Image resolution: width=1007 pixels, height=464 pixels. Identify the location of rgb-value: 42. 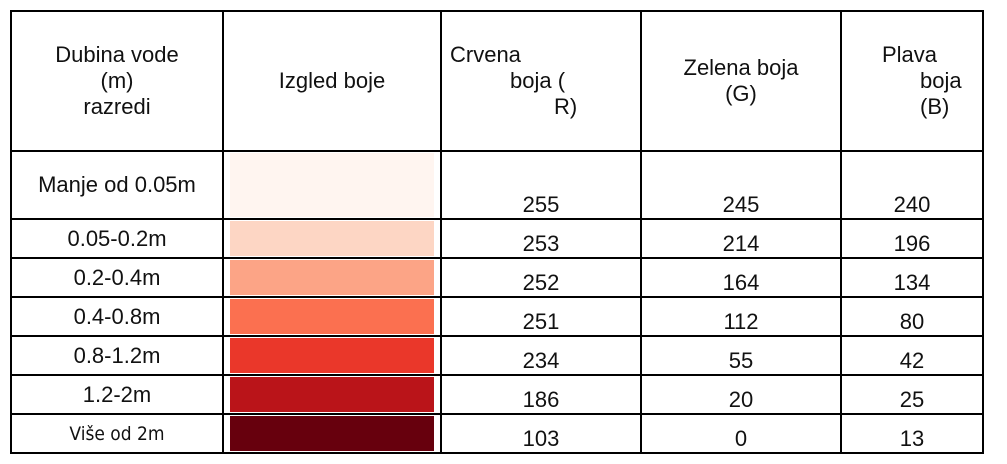
(912, 355).